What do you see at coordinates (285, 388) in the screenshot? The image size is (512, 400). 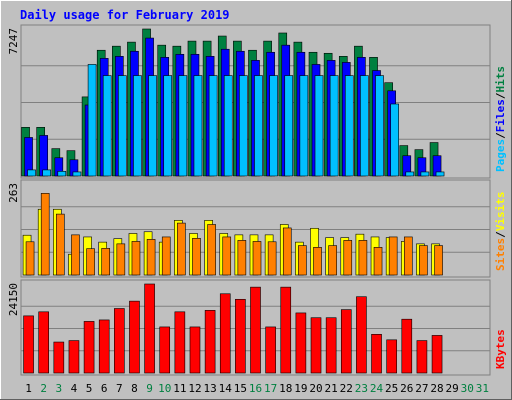 I see `x-tick-label: 18` at bounding box center [285, 388].